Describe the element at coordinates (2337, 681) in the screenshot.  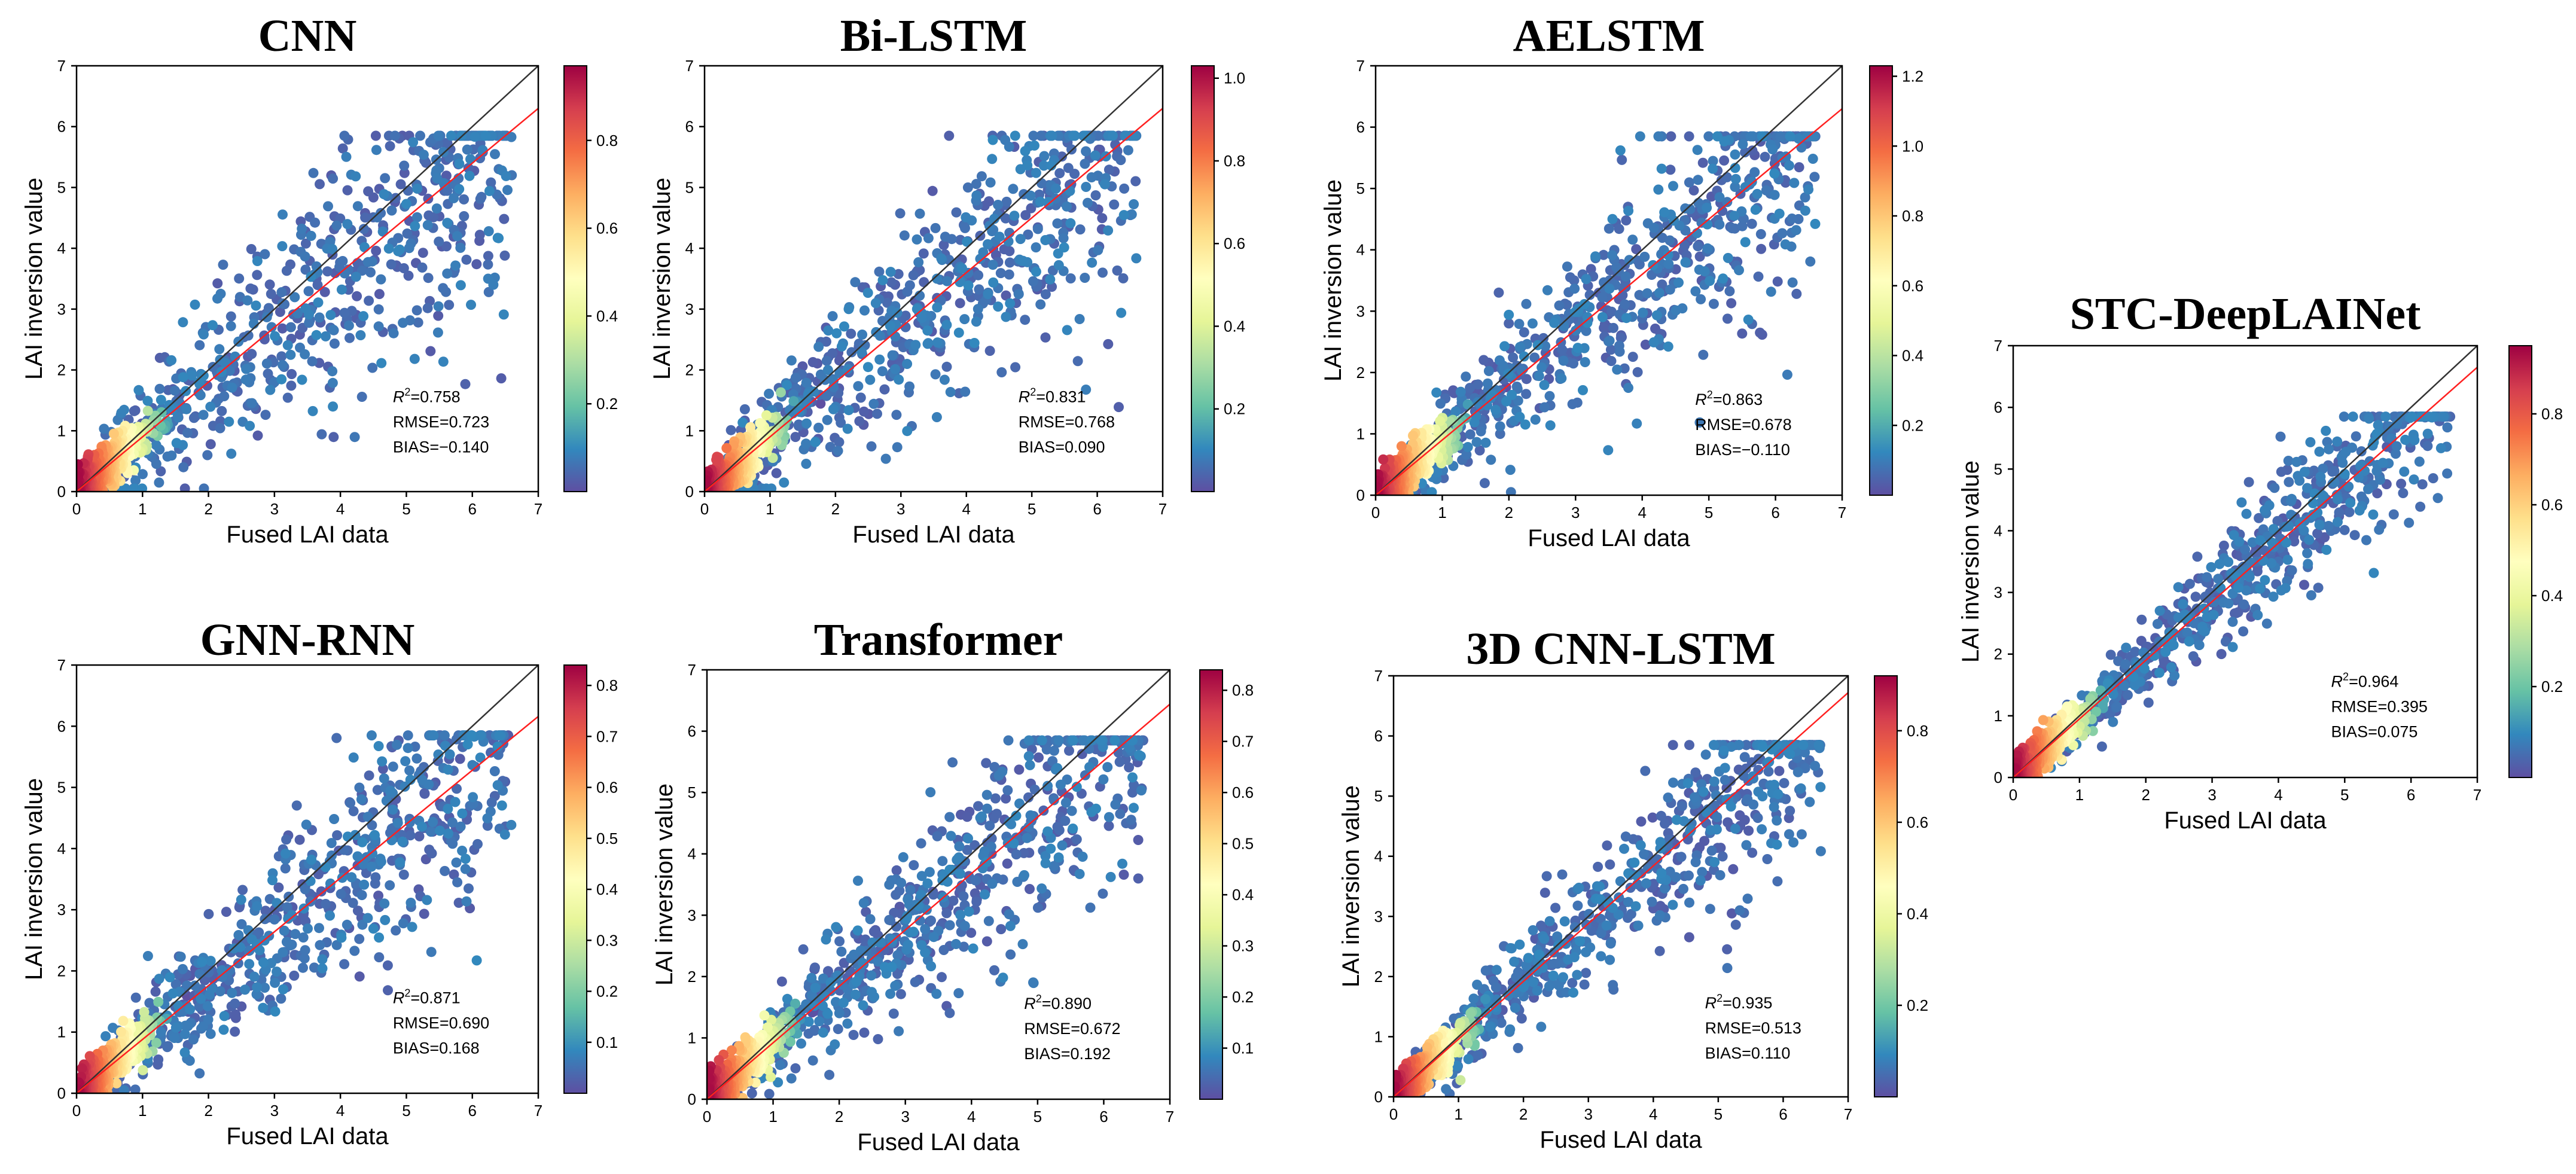
I see `r2-symbol: R` at that location.